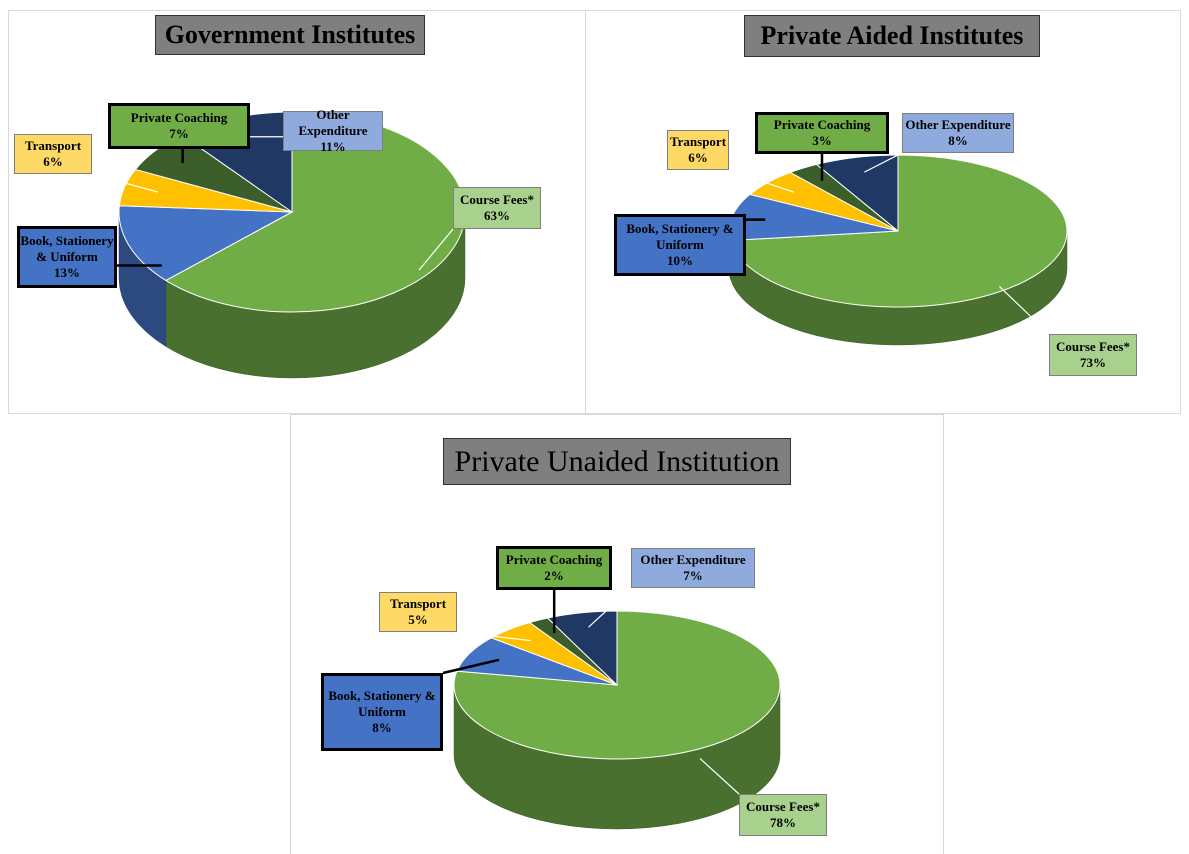  I want to click on data-label: Private Coaching 2%, so click(554, 568).